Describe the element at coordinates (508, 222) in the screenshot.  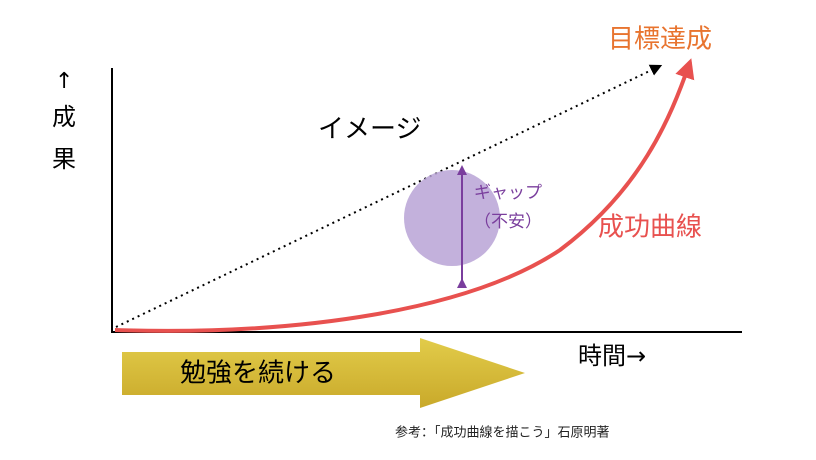
I see `gap-label: （不安）` at that location.